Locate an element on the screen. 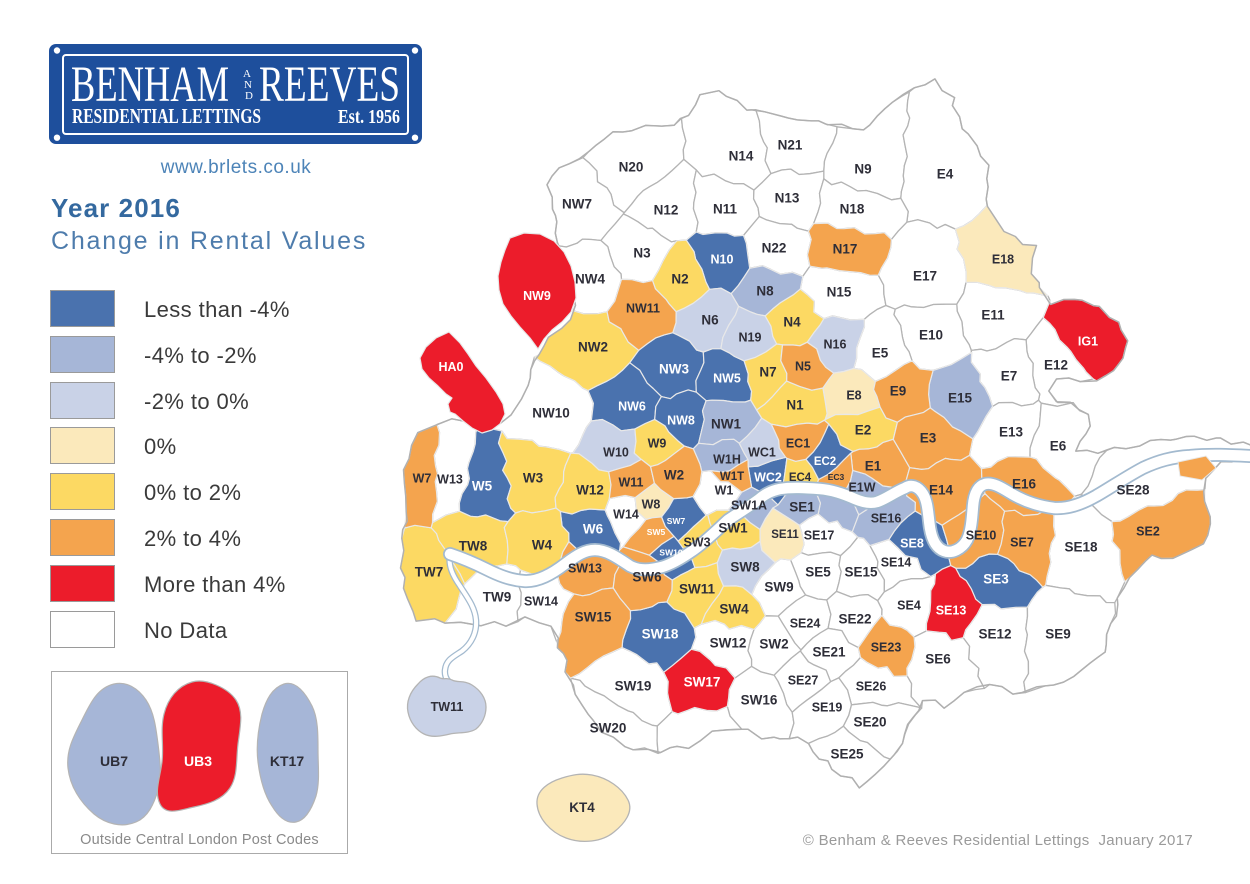 This screenshot has height=884, width=1250. svg-text: W10 is located at coordinates (616, 452).